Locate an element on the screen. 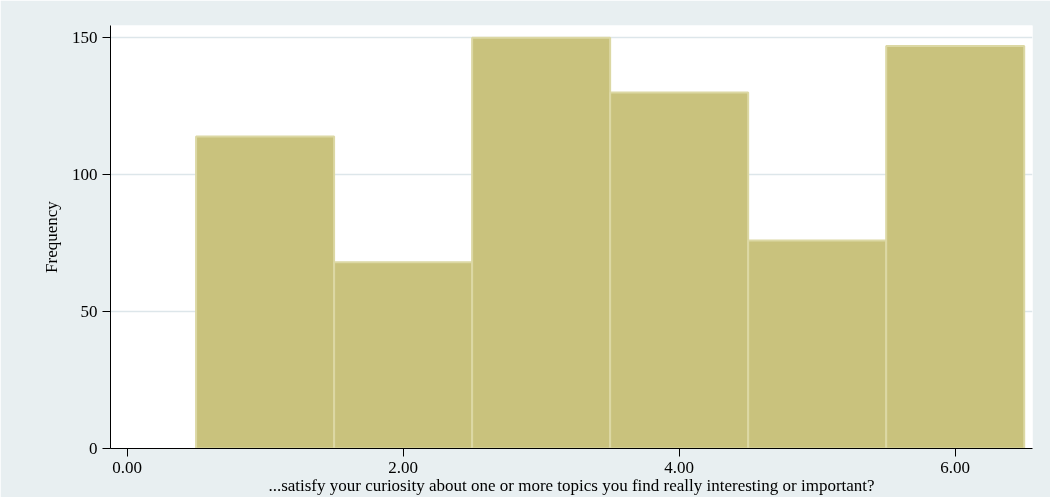  y-tick-label: 150 is located at coordinates (85, 38).